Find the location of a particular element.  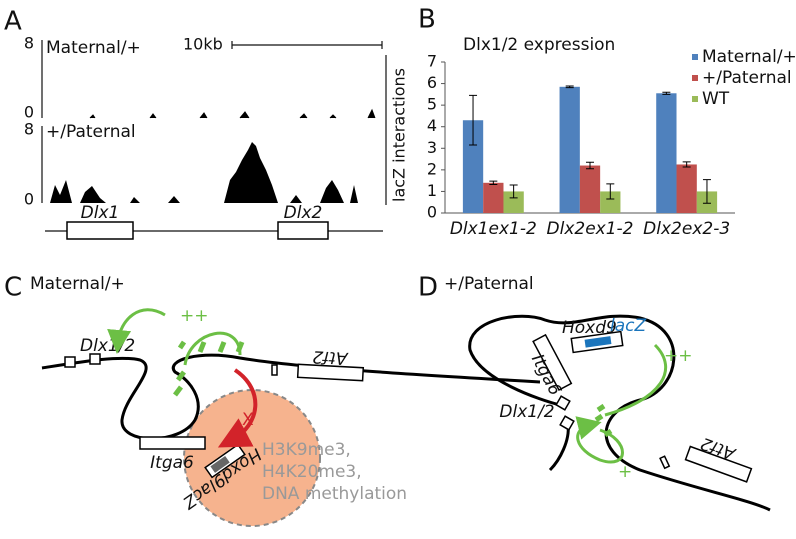

panel-label: C is located at coordinates (13, 288).